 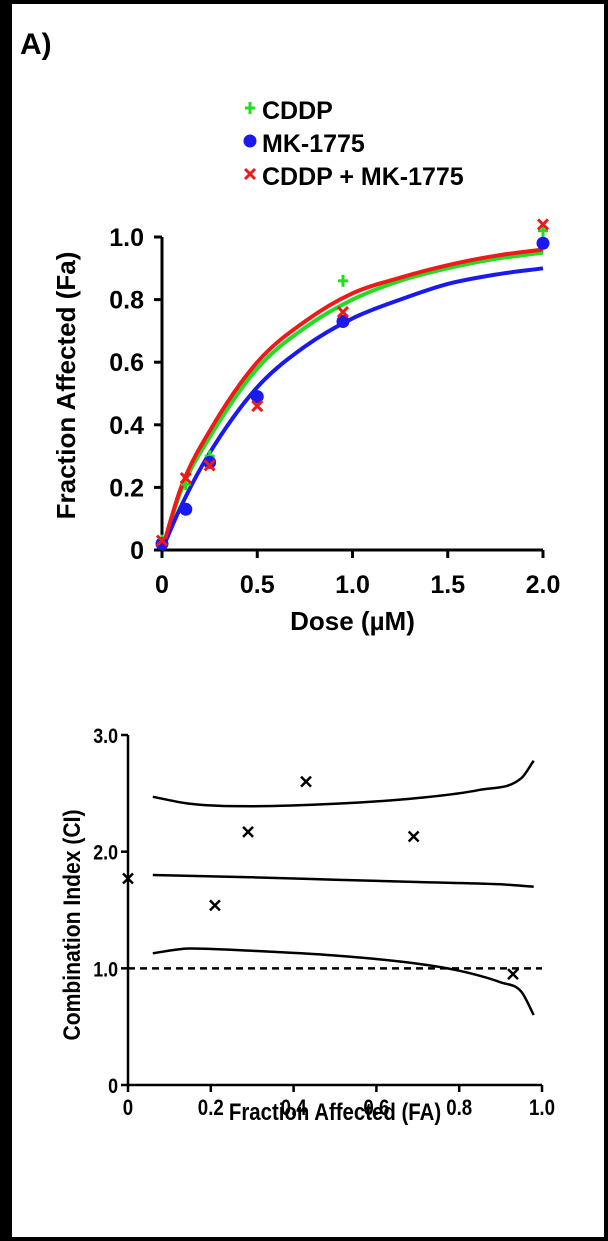 I want to click on y-tick-label: 0.2, so click(x=126, y=488).